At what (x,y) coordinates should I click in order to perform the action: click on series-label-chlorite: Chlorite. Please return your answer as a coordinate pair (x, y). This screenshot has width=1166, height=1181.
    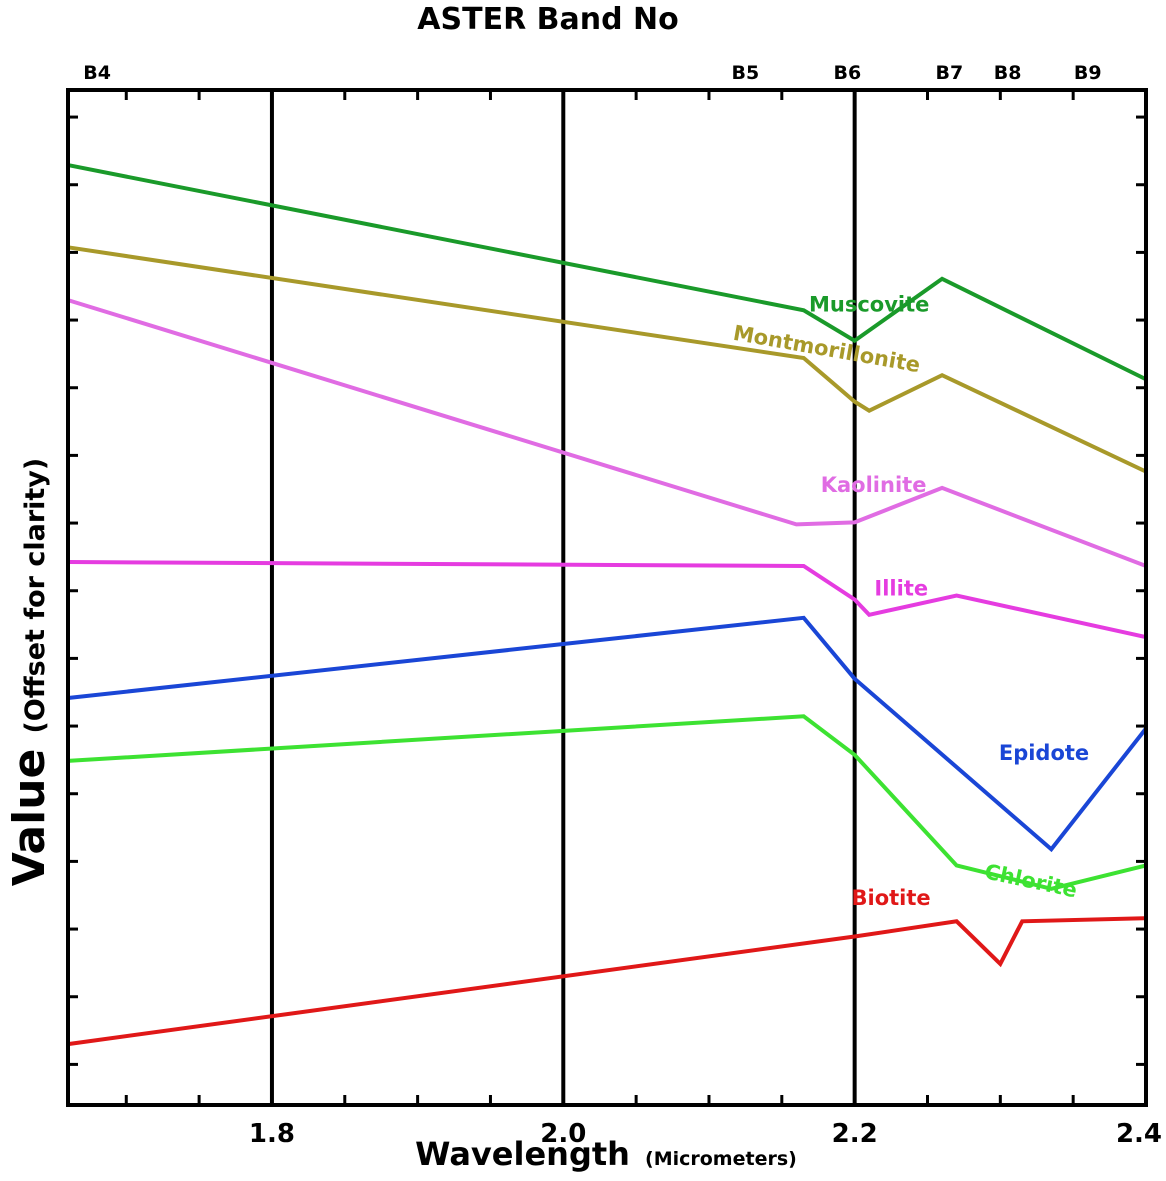
    Looking at the image, I should click on (1031, 880).